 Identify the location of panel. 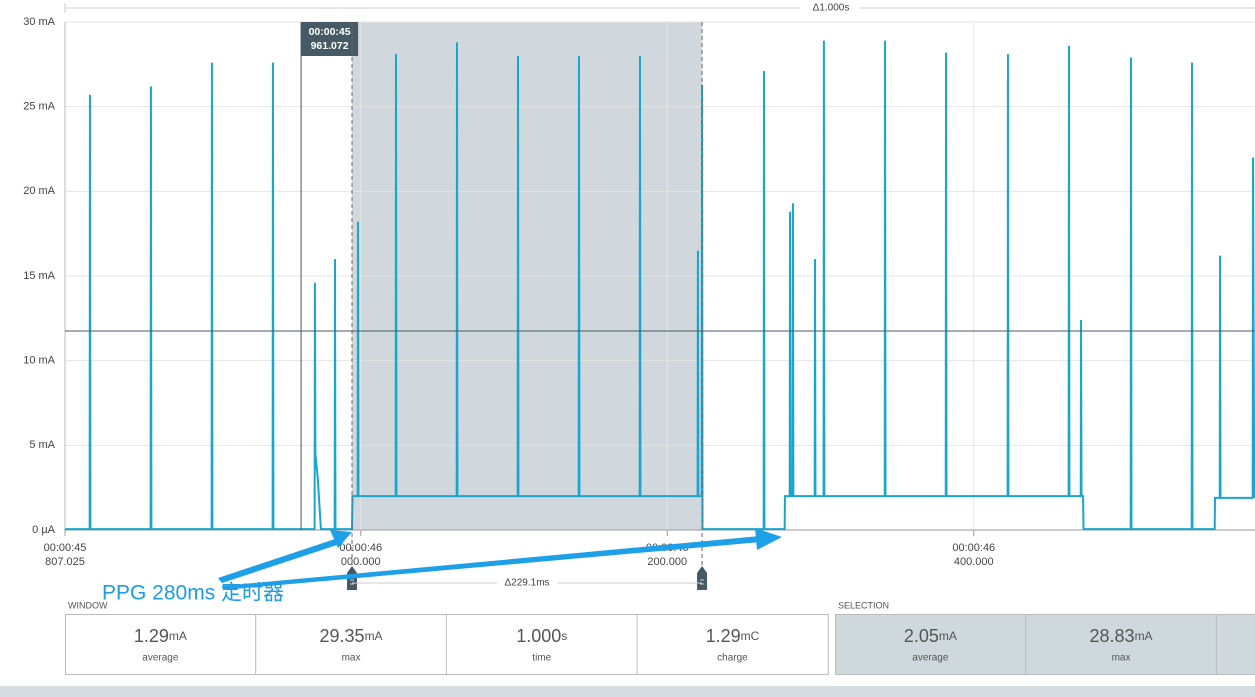
(1045, 644).